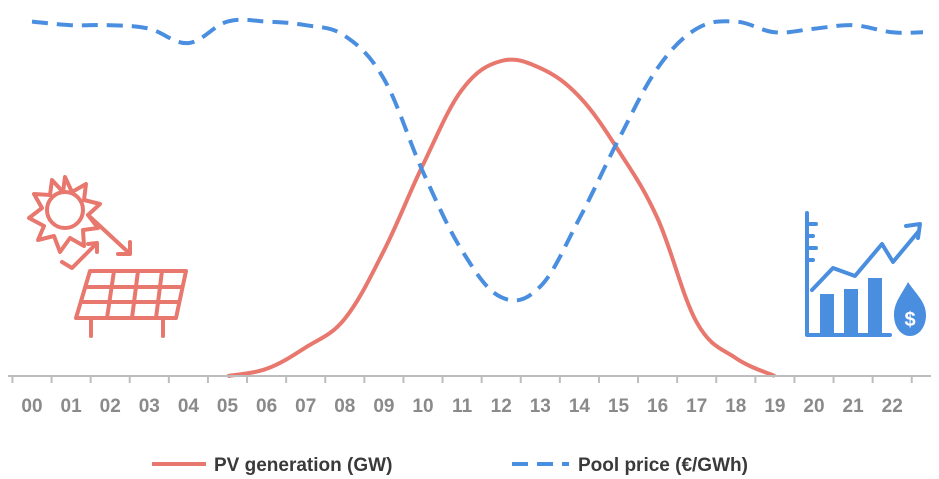 Image resolution: width=939 pixels, height=479 pixels. Describe the element at coordinates (462, 406) in the screenshot. I see `x-tick-label: 11` at that location.